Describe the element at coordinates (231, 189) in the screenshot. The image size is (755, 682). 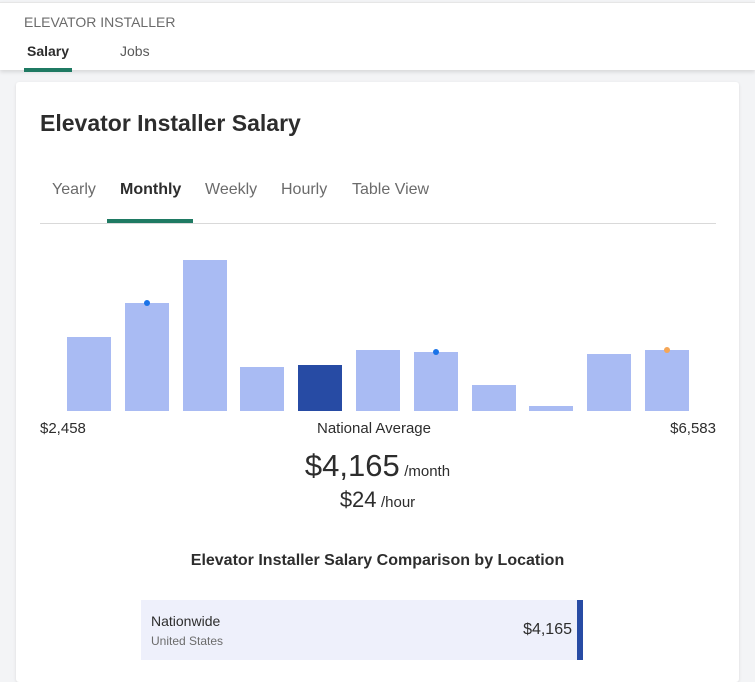
I see `tab-weekly: Weekly` at that location.